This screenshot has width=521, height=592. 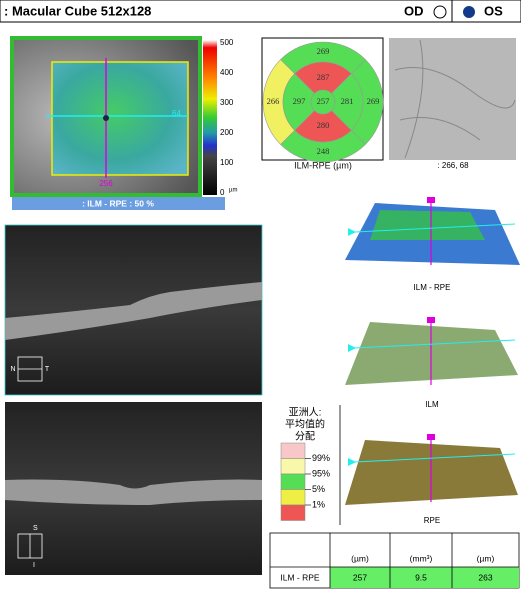 I want to click on surface-label: ILM - RPE, so click(x=432, y=287).